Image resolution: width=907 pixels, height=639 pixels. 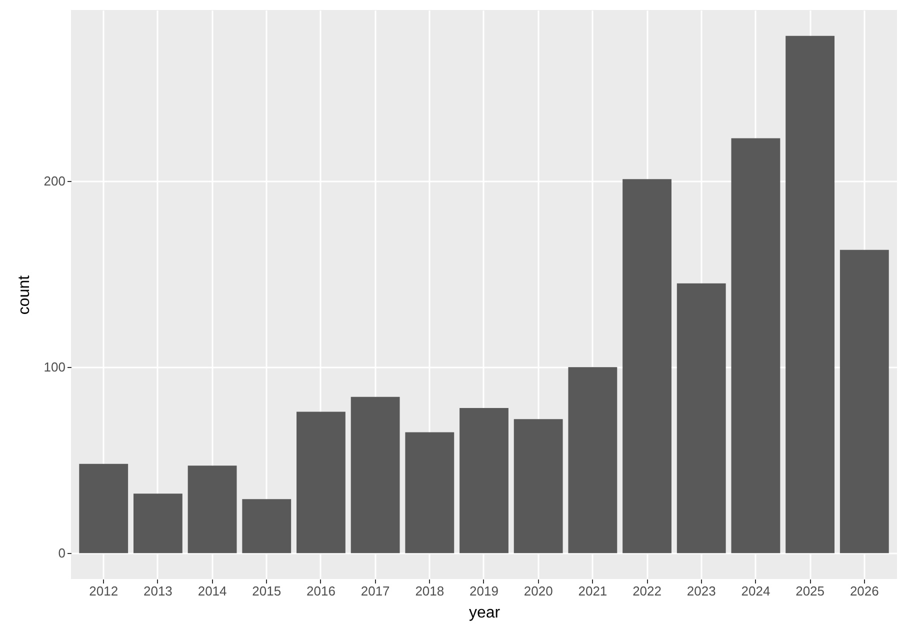 What do you see at coordinates (212, 591) in the screenshot?
I see `x-tick-label: 2014` at bounding box center [212, 591].